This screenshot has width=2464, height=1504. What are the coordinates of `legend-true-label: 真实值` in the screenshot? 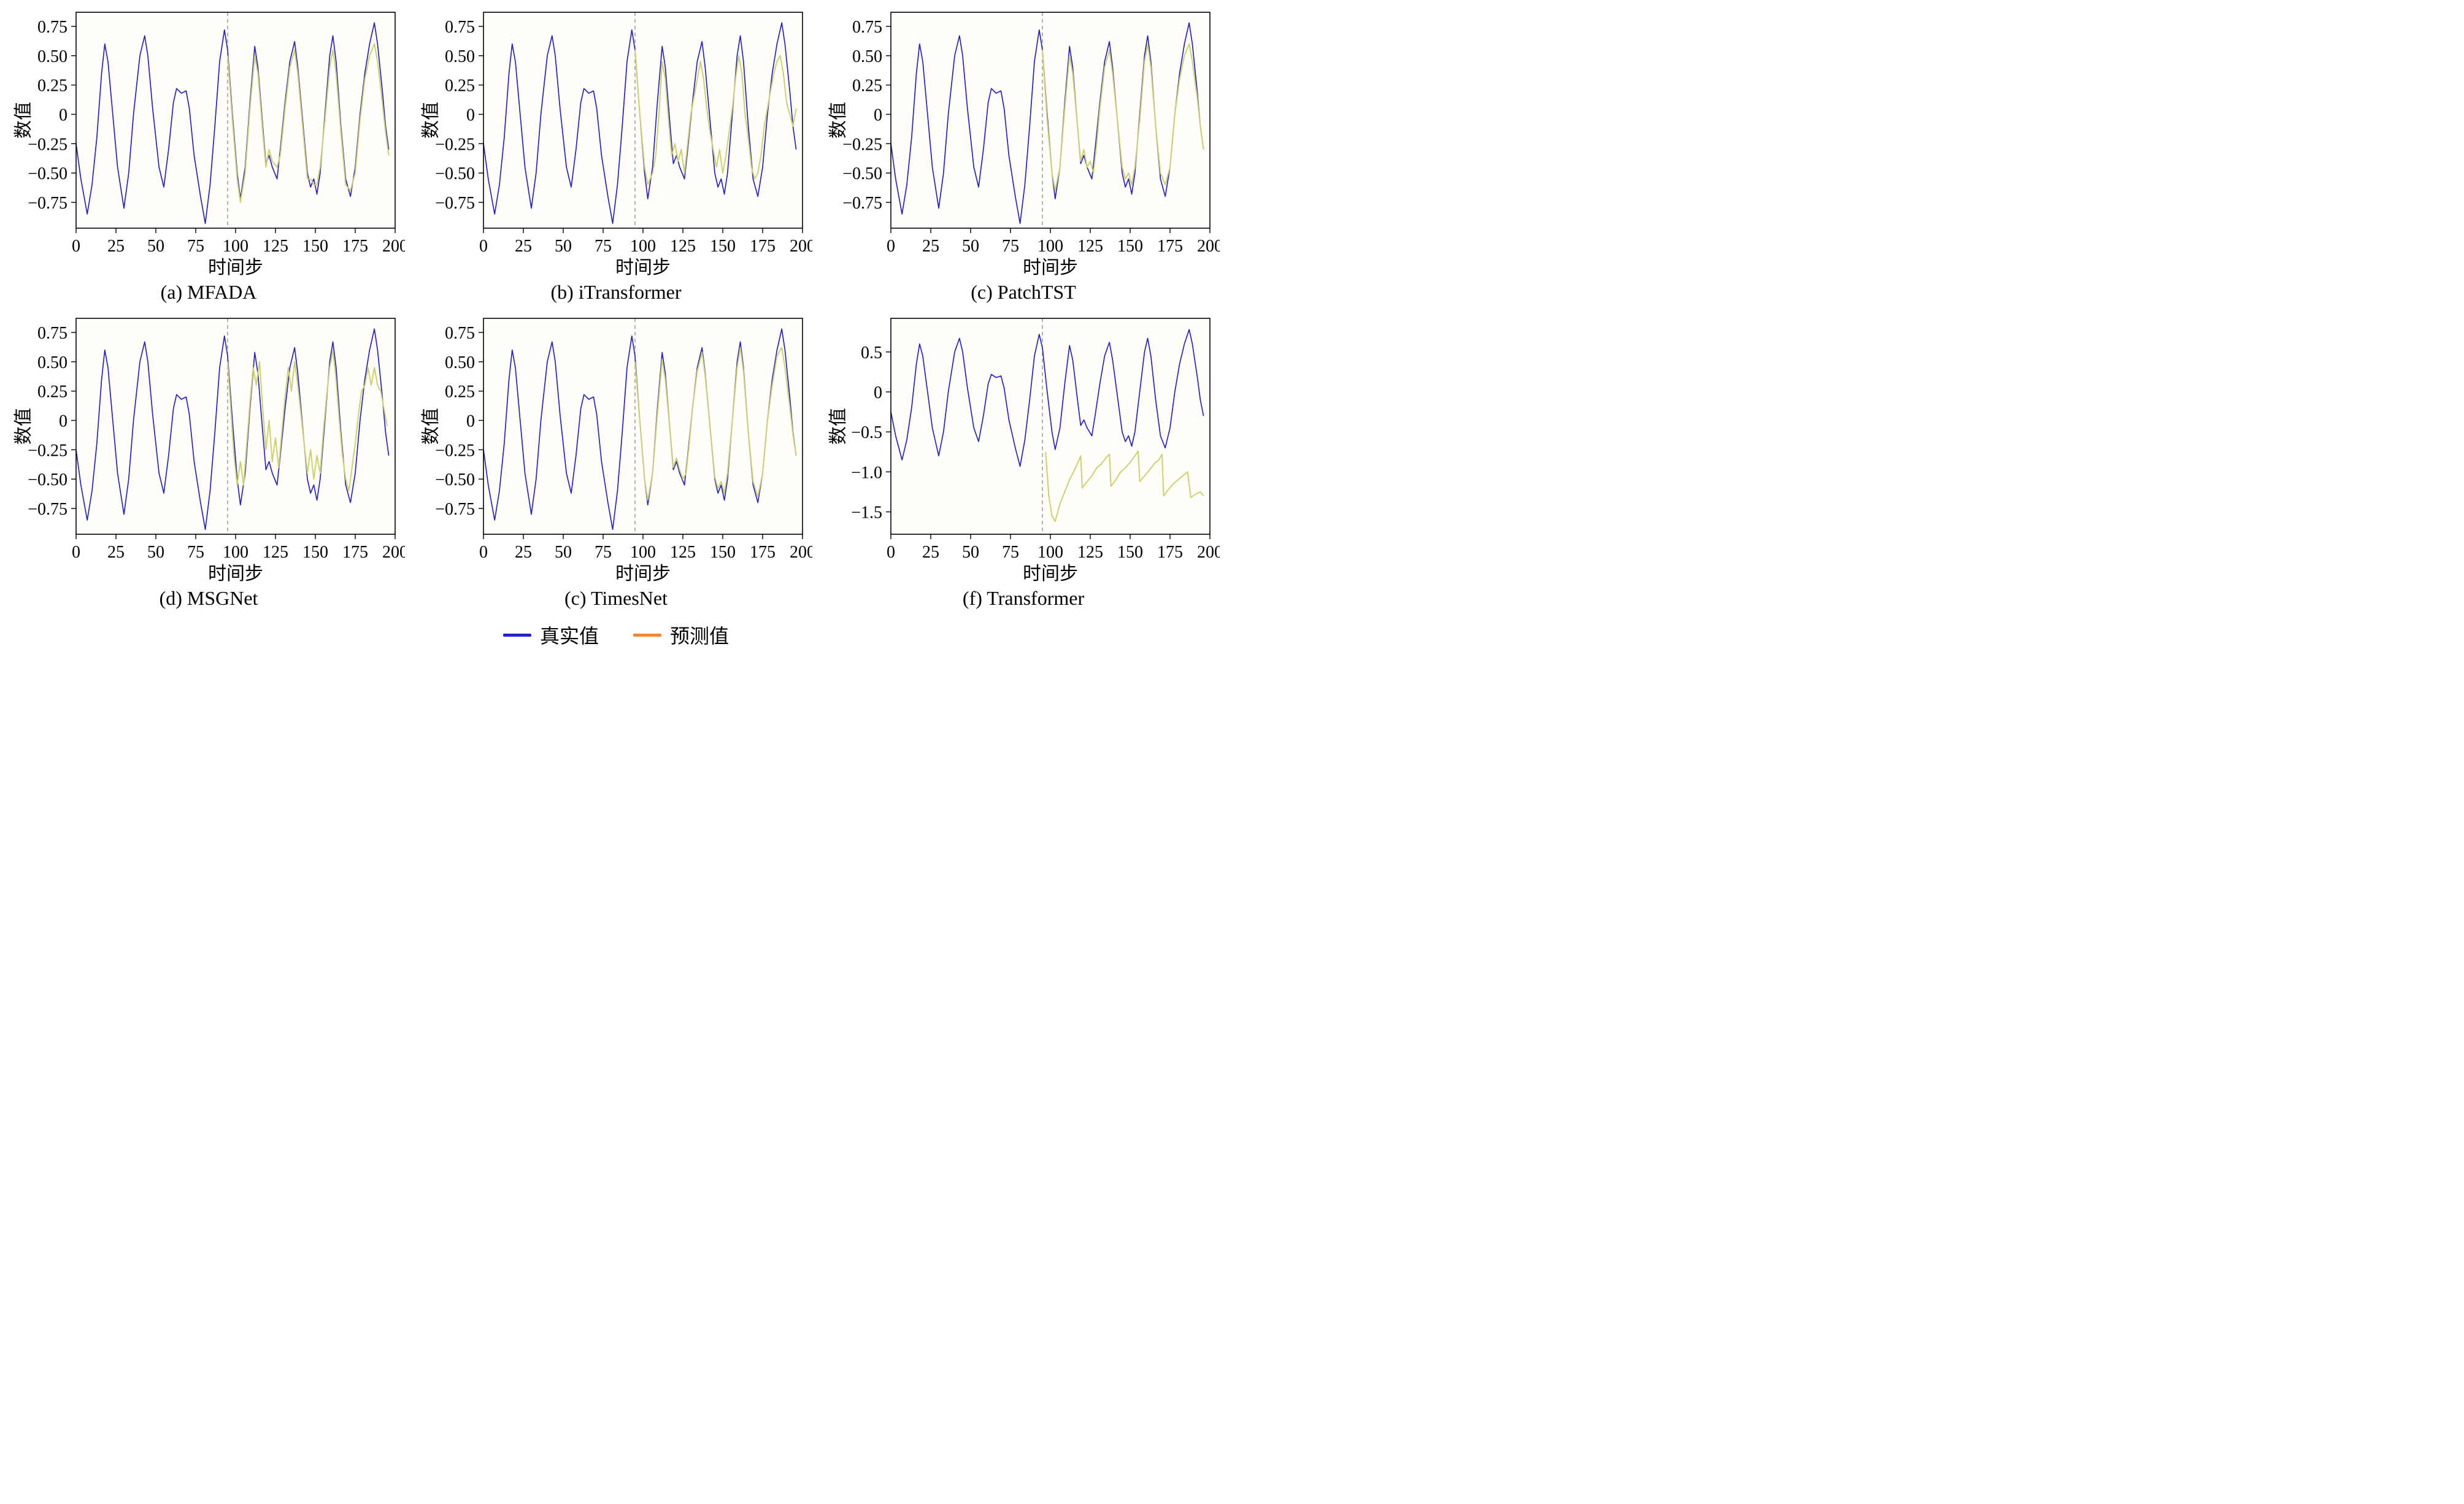 It's located at (569, 636).